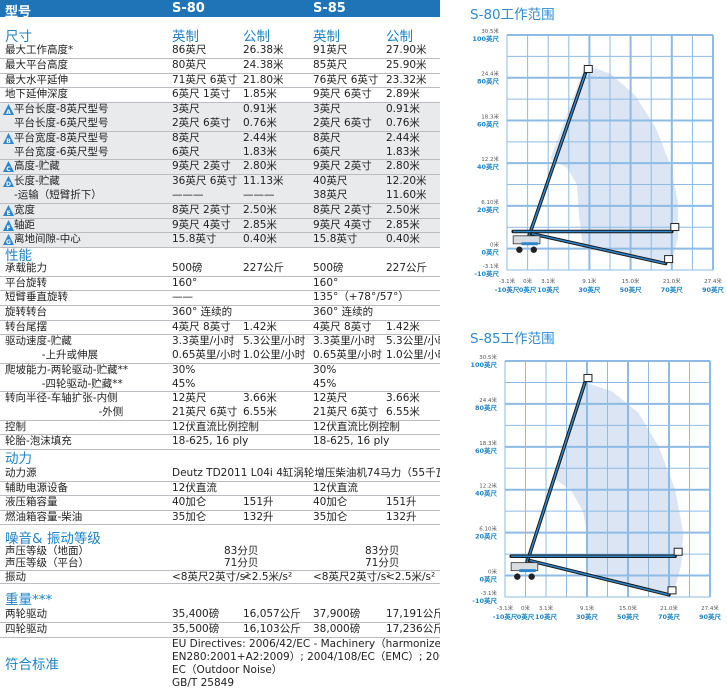 The height and width of the screenshot is (700, 727). What do you see at coordinates (488, 529) in the screenshot?
I see `y-tick-metric: 6.10米` at bounding box center [488, 529].